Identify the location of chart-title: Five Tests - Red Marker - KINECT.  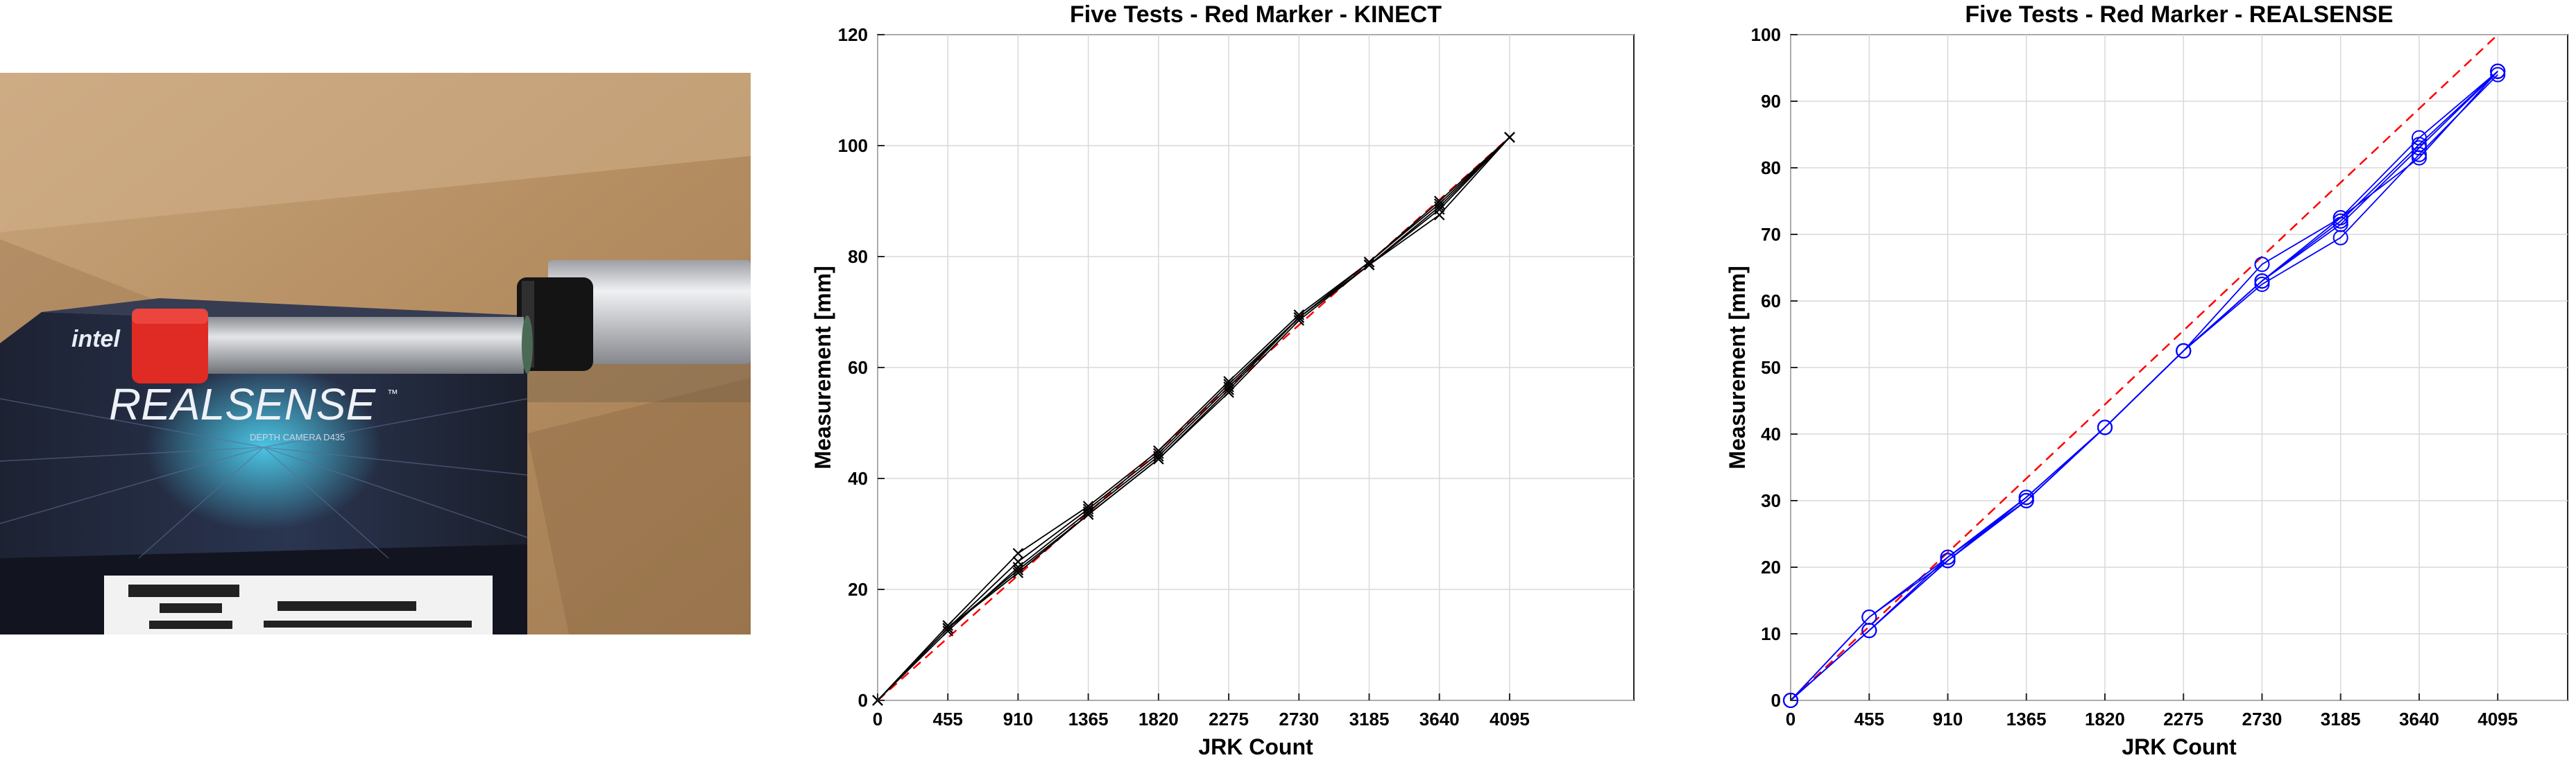
(1256, 15).